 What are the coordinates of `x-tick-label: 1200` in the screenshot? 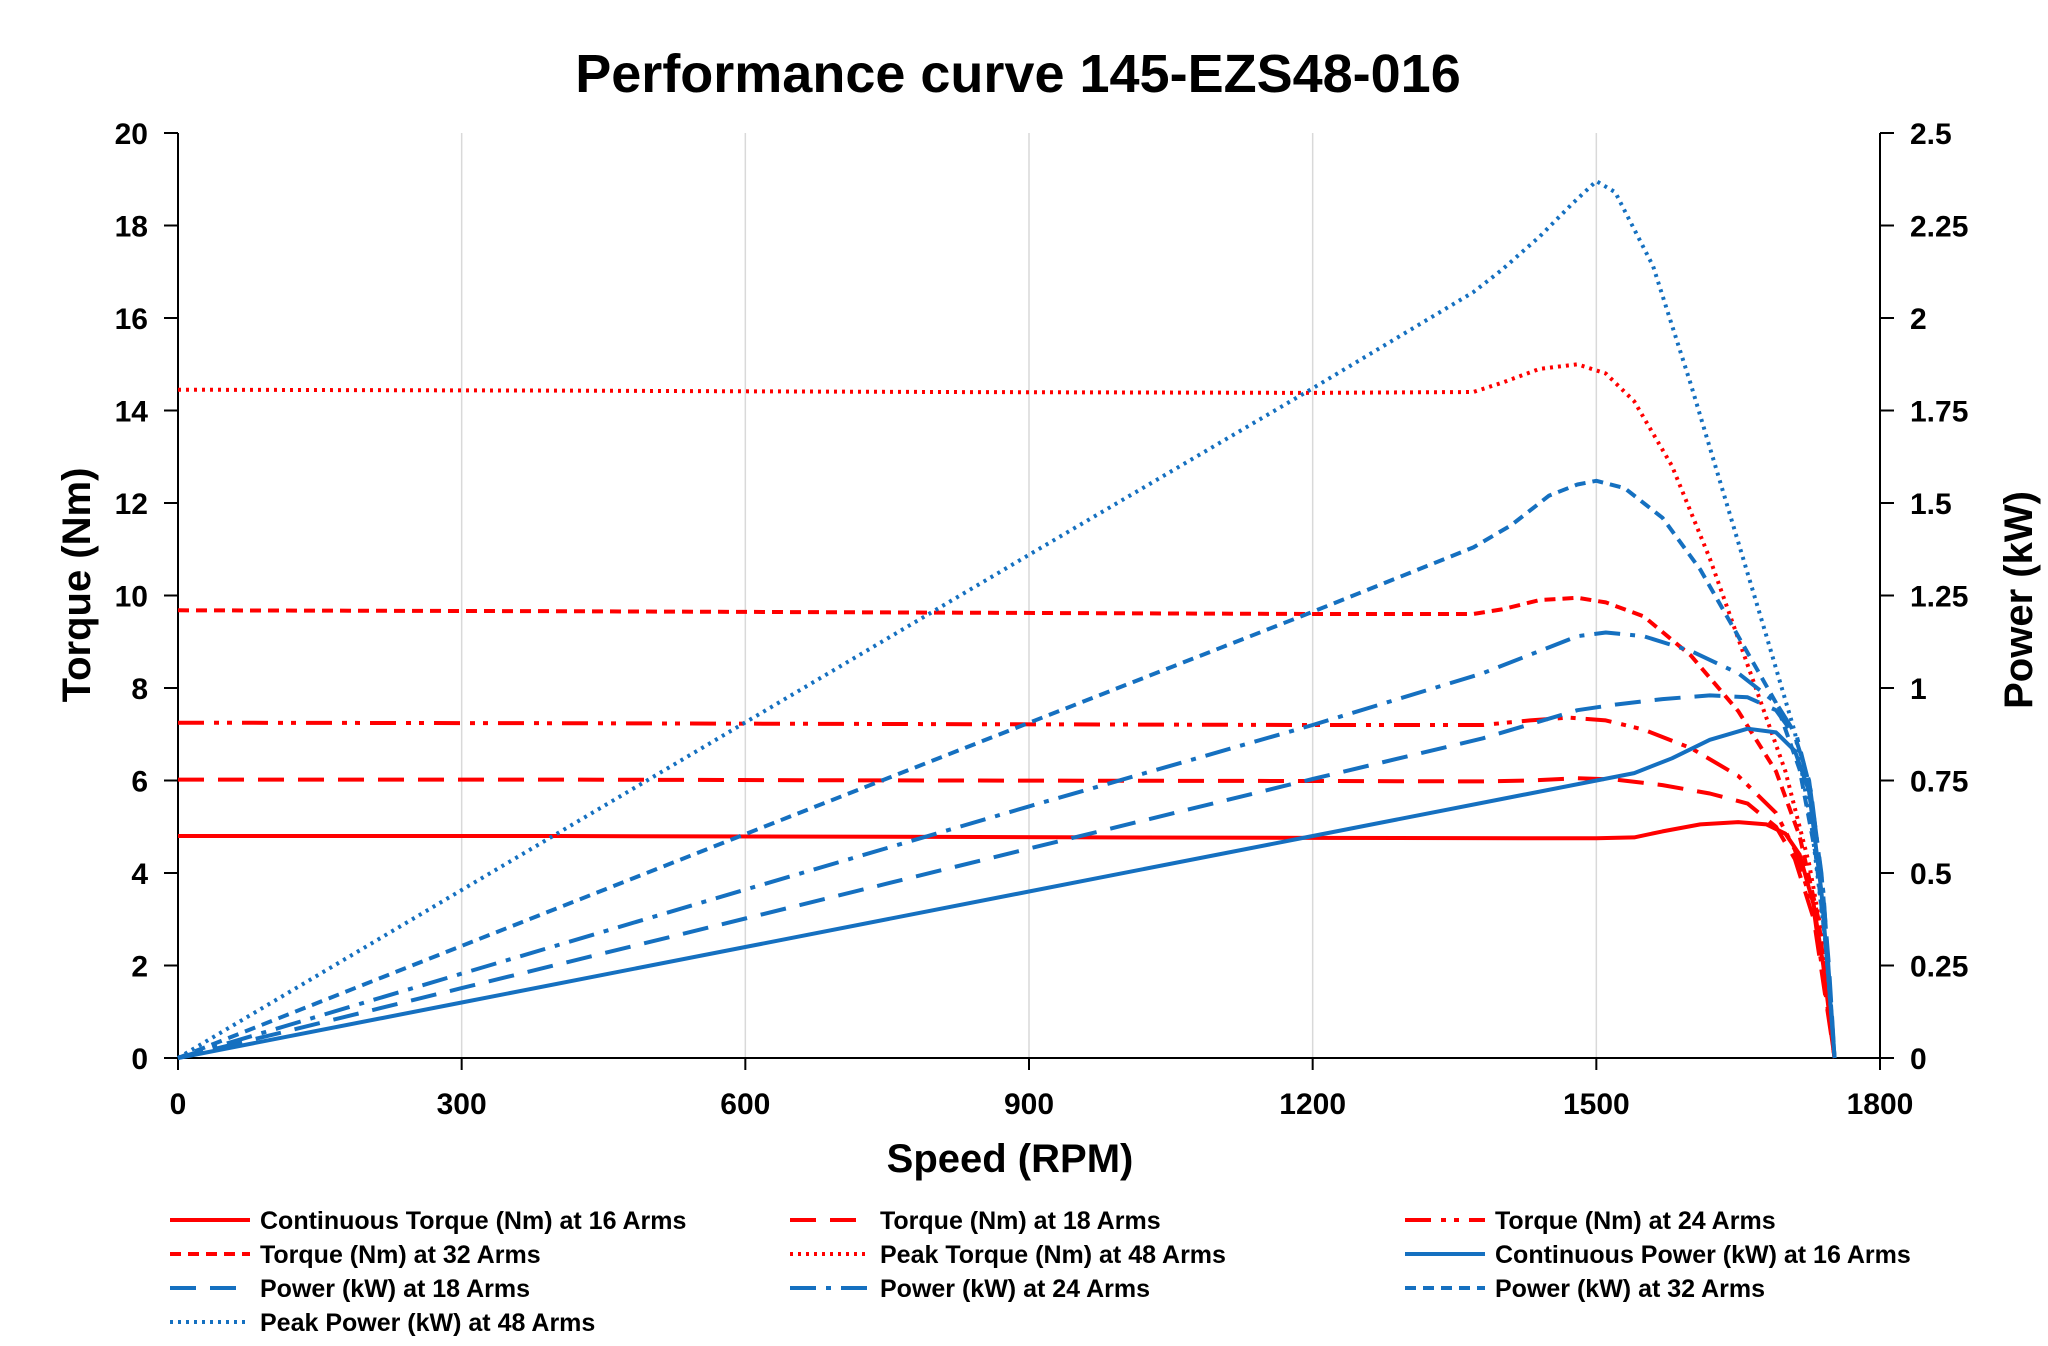 It's located at (1312, 1104).